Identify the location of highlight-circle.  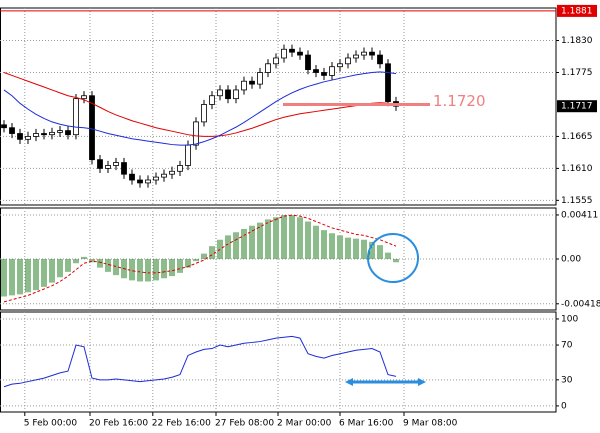
(393, 258).